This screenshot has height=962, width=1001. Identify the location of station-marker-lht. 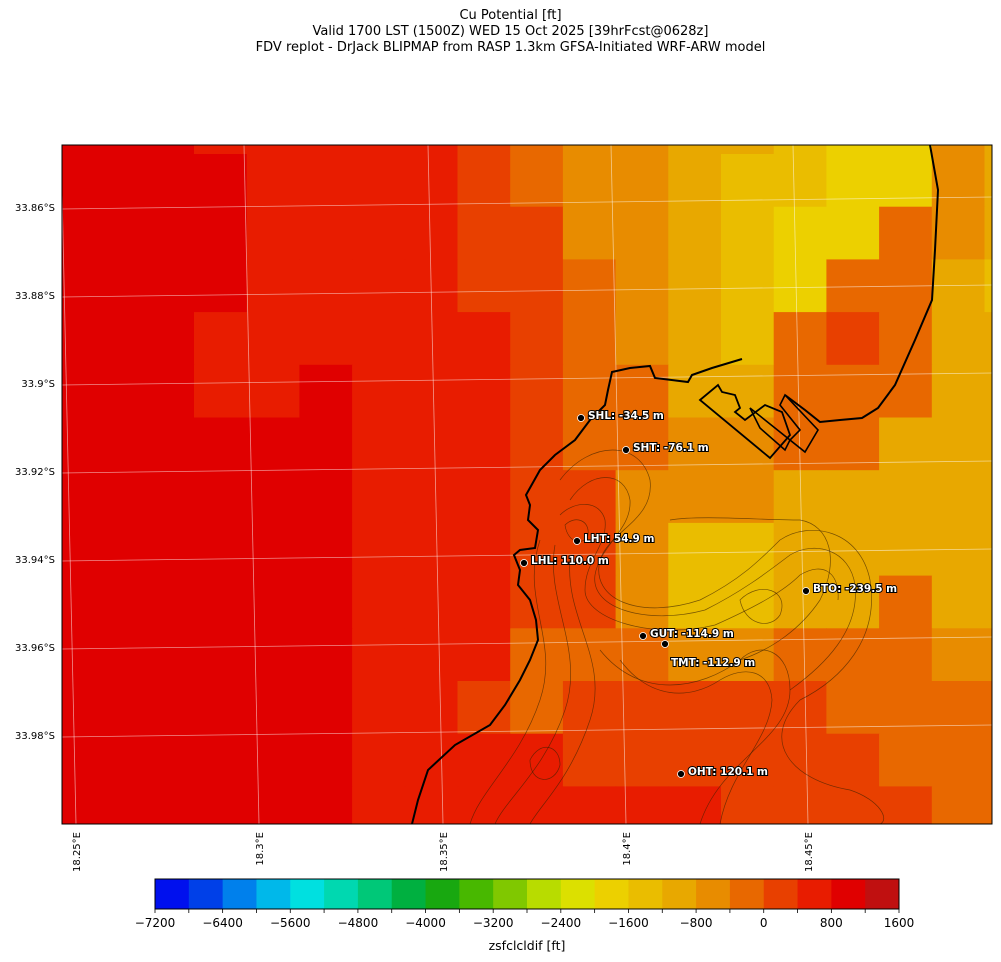
(577, 541).